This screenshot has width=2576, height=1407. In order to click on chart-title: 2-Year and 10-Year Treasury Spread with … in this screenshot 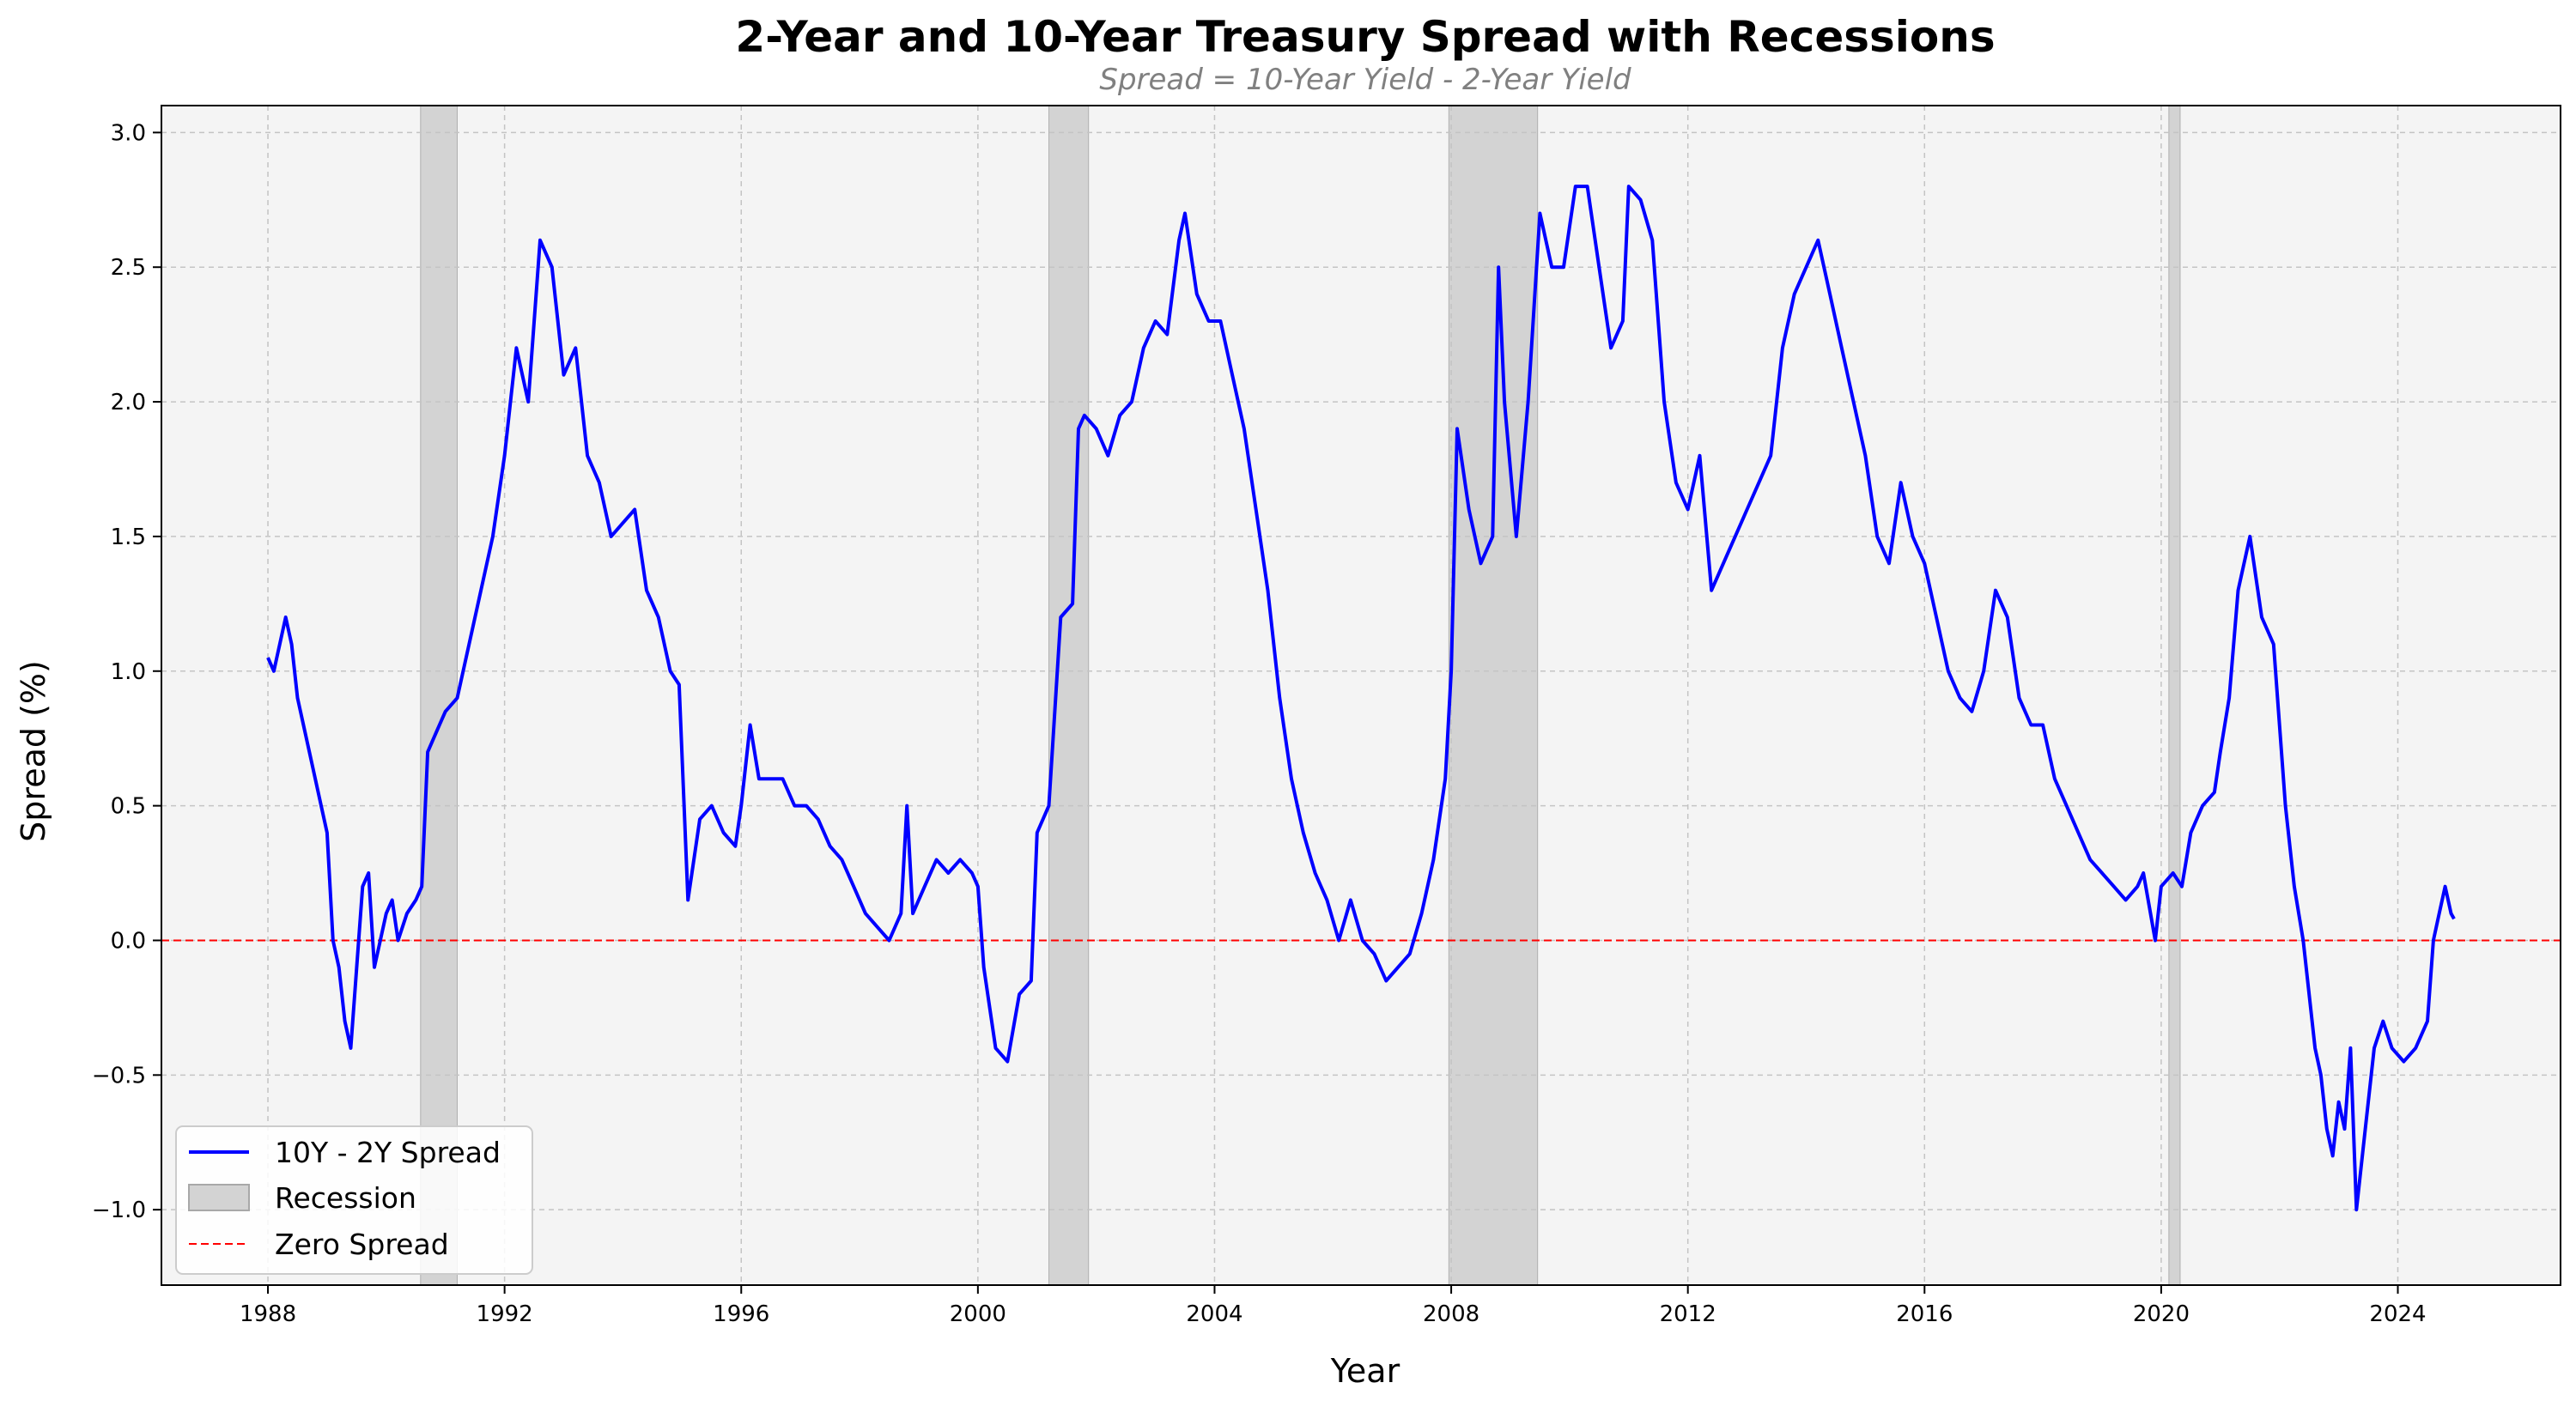, I will do `click(1365, 37)`.